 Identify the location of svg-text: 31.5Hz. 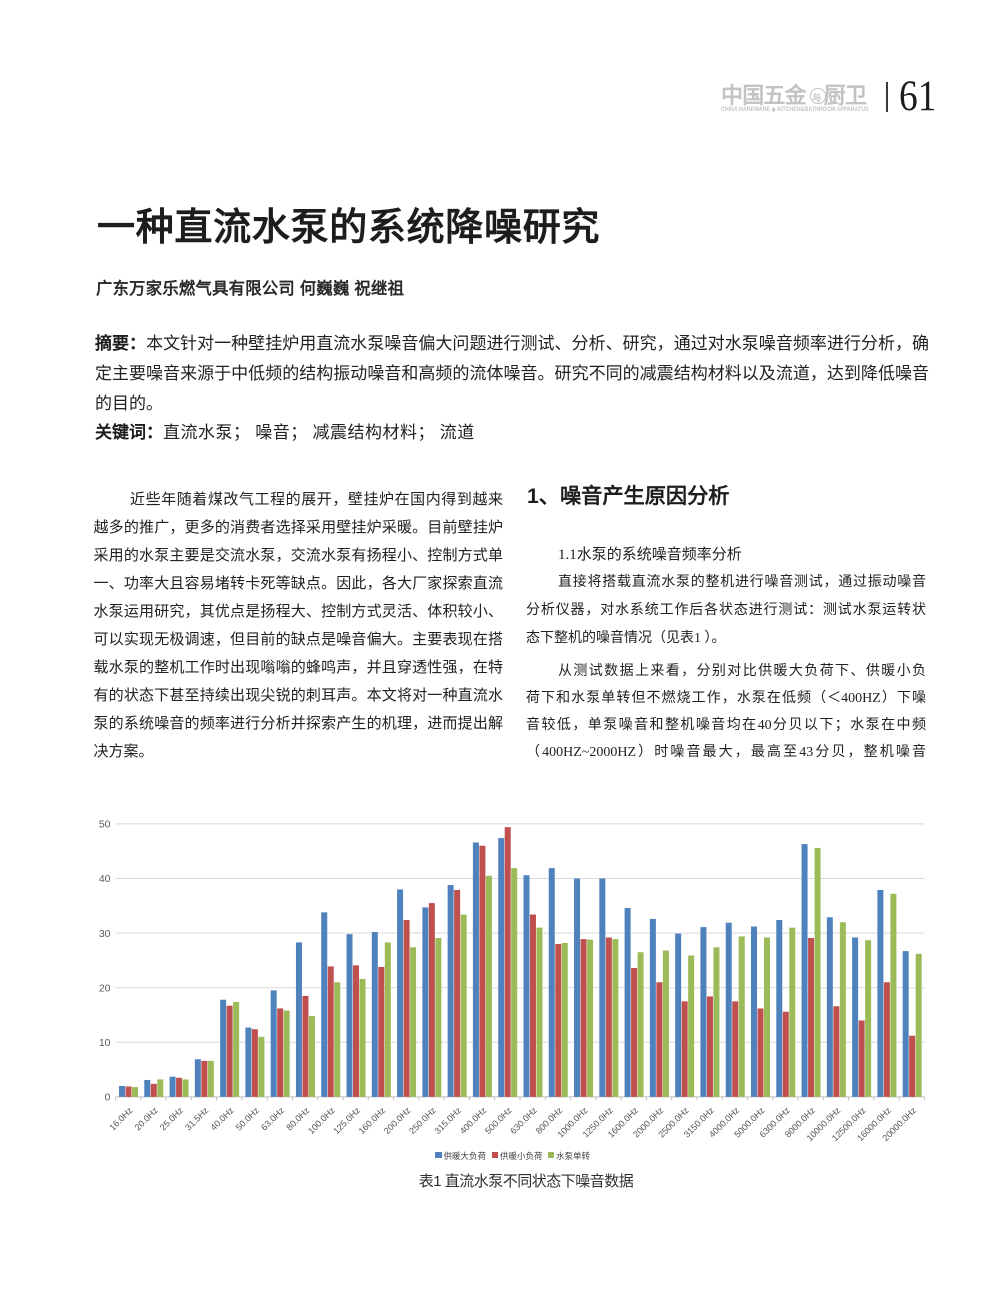
(197, 1119).